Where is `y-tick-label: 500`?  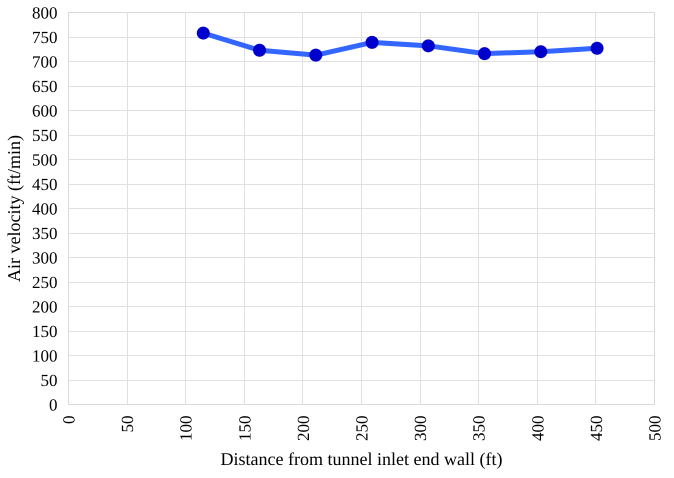
y-tick-label: 500 is located at coordinates (45, 160).